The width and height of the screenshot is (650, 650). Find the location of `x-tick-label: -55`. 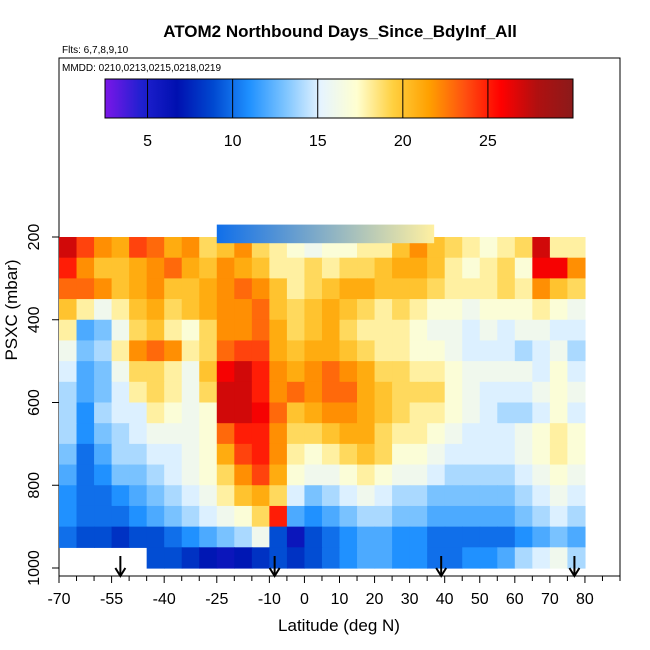

x-tick-label: -55 is located at coordinates (111, 599).